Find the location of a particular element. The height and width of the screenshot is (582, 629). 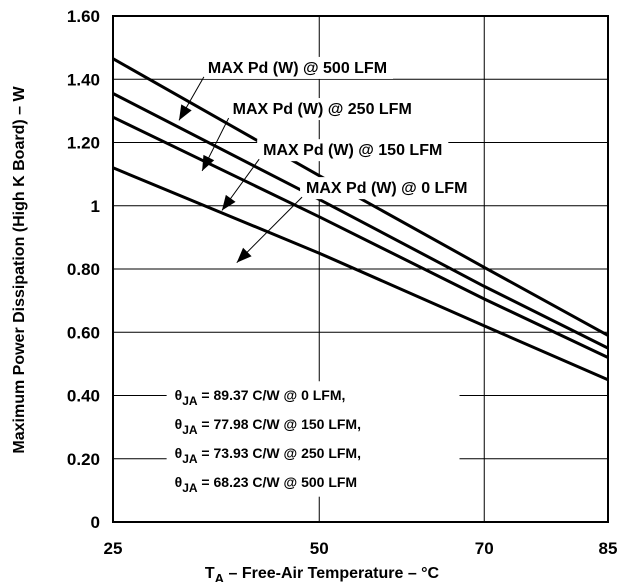

y-tick-label: 0.40 is located at coordinates (83, 396).